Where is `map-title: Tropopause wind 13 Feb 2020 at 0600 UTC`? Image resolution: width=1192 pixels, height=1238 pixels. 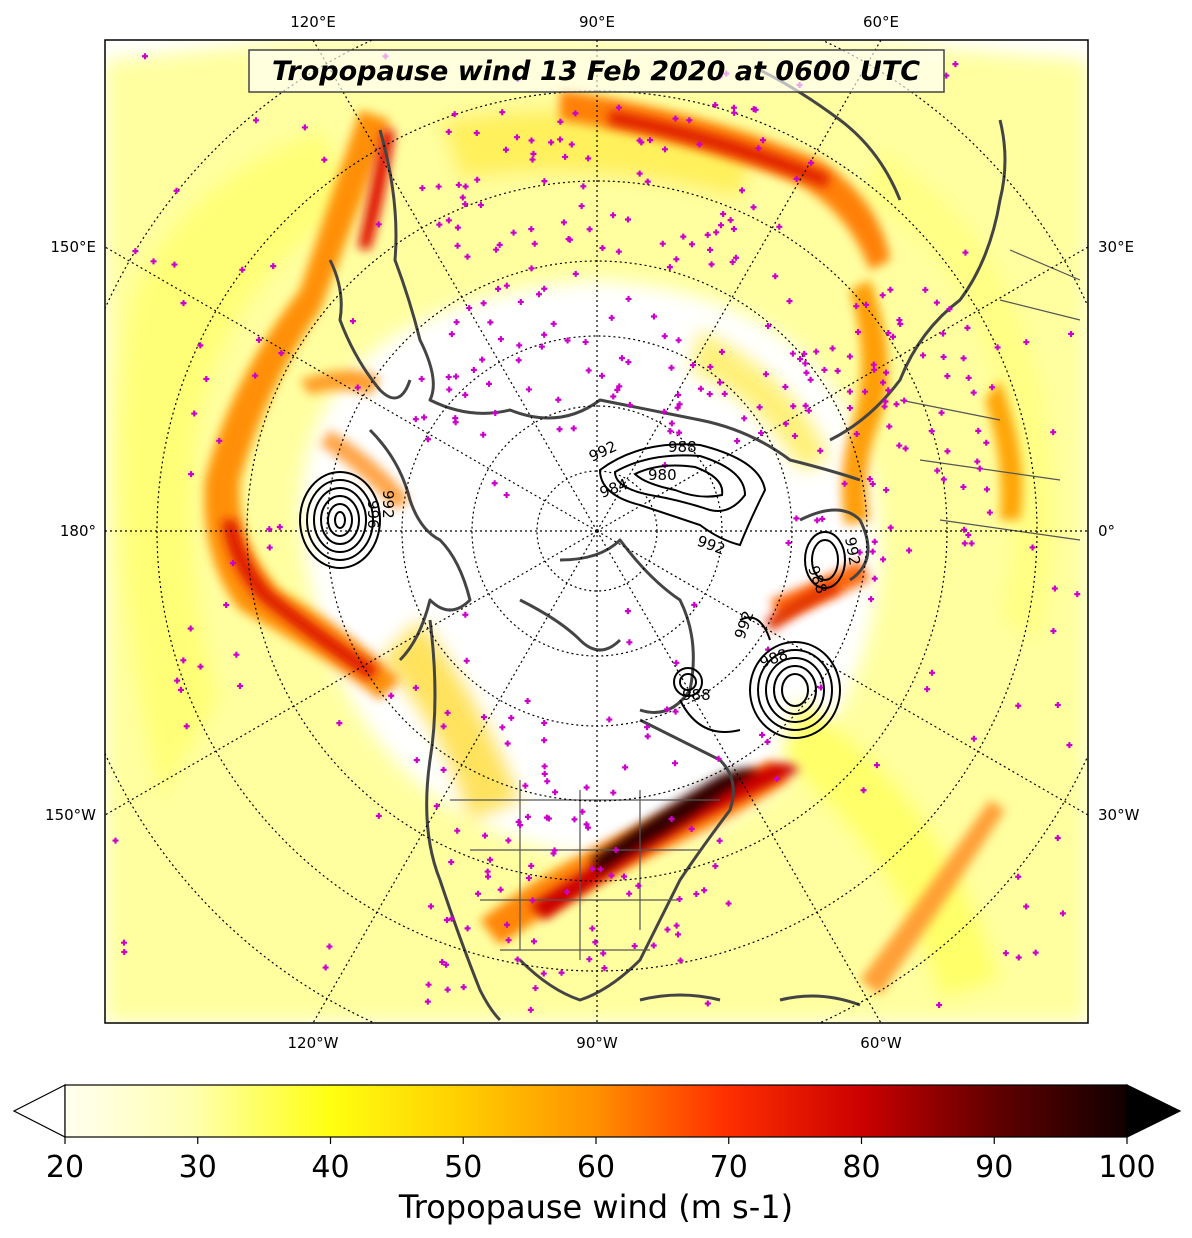 map-title: Tropopause wind 13 Feb 2020 at 0600 UTC is located at coordinates (596, 71).